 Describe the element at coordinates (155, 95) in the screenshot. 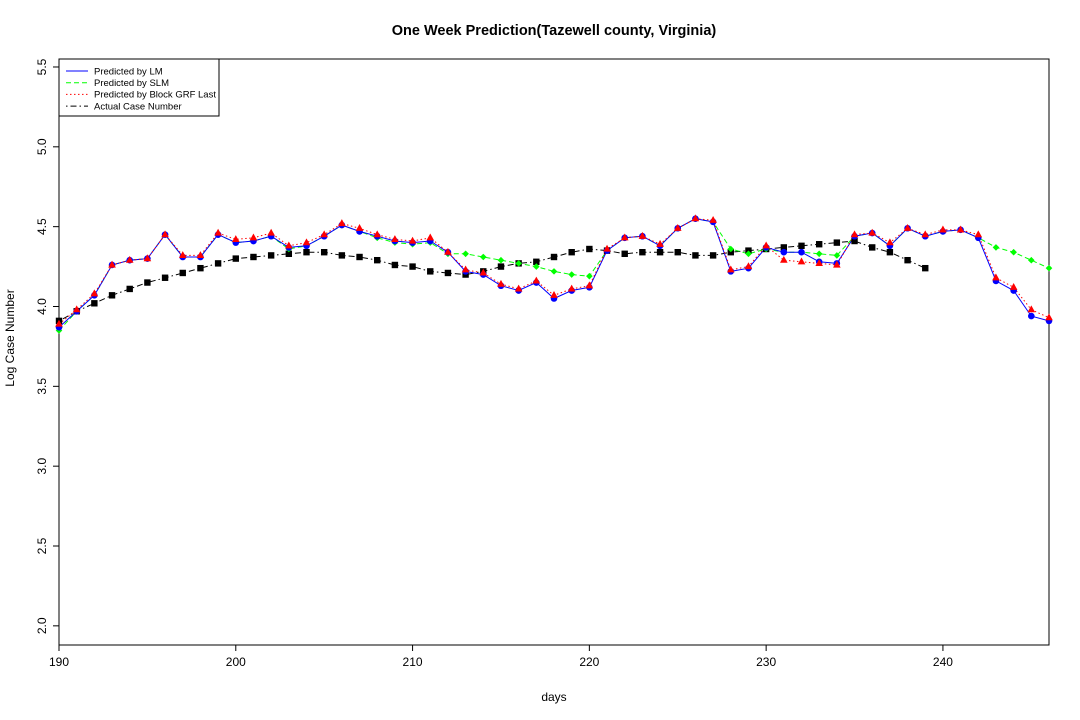

I see `legend-entry-label: Predicted by Block GRF Last` at that location.